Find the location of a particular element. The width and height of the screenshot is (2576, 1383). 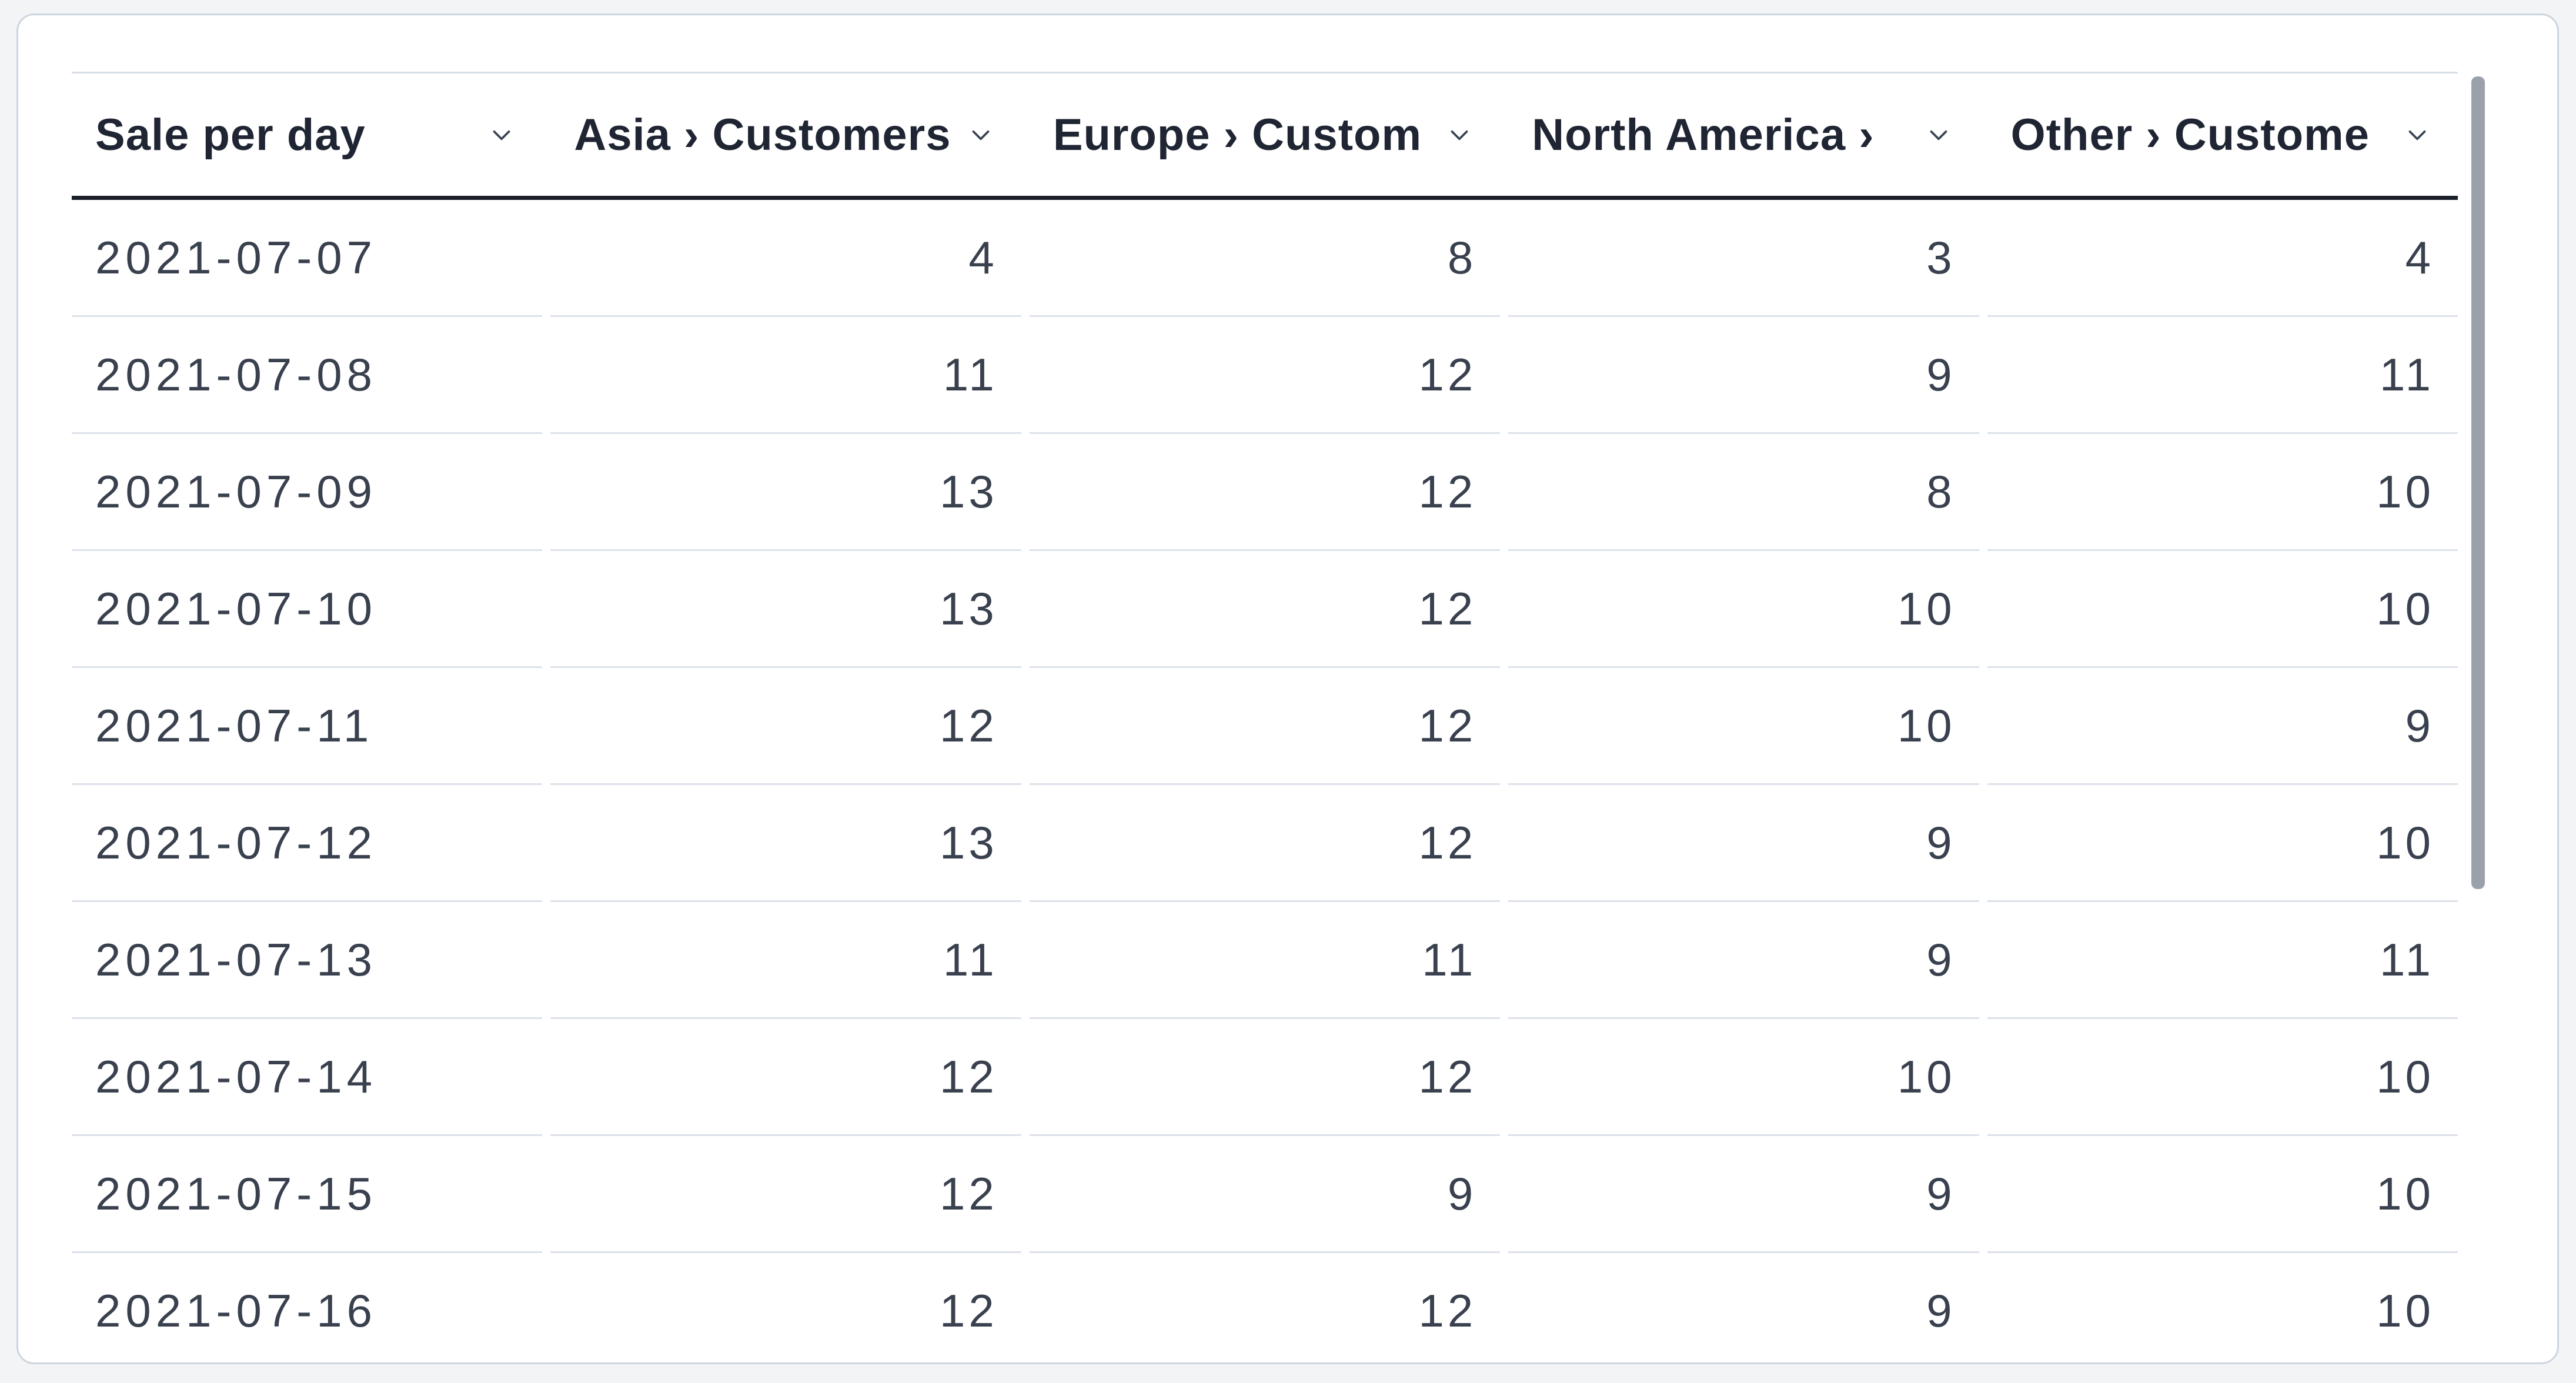

column-header-sale-per-day: Sale per day is located at coordinates (307, 135).